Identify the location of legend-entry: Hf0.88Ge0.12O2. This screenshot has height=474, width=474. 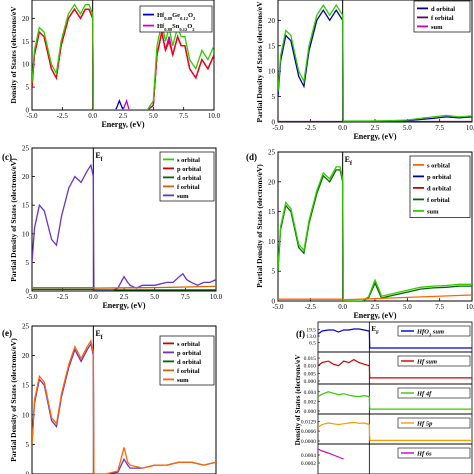
(176, 16).